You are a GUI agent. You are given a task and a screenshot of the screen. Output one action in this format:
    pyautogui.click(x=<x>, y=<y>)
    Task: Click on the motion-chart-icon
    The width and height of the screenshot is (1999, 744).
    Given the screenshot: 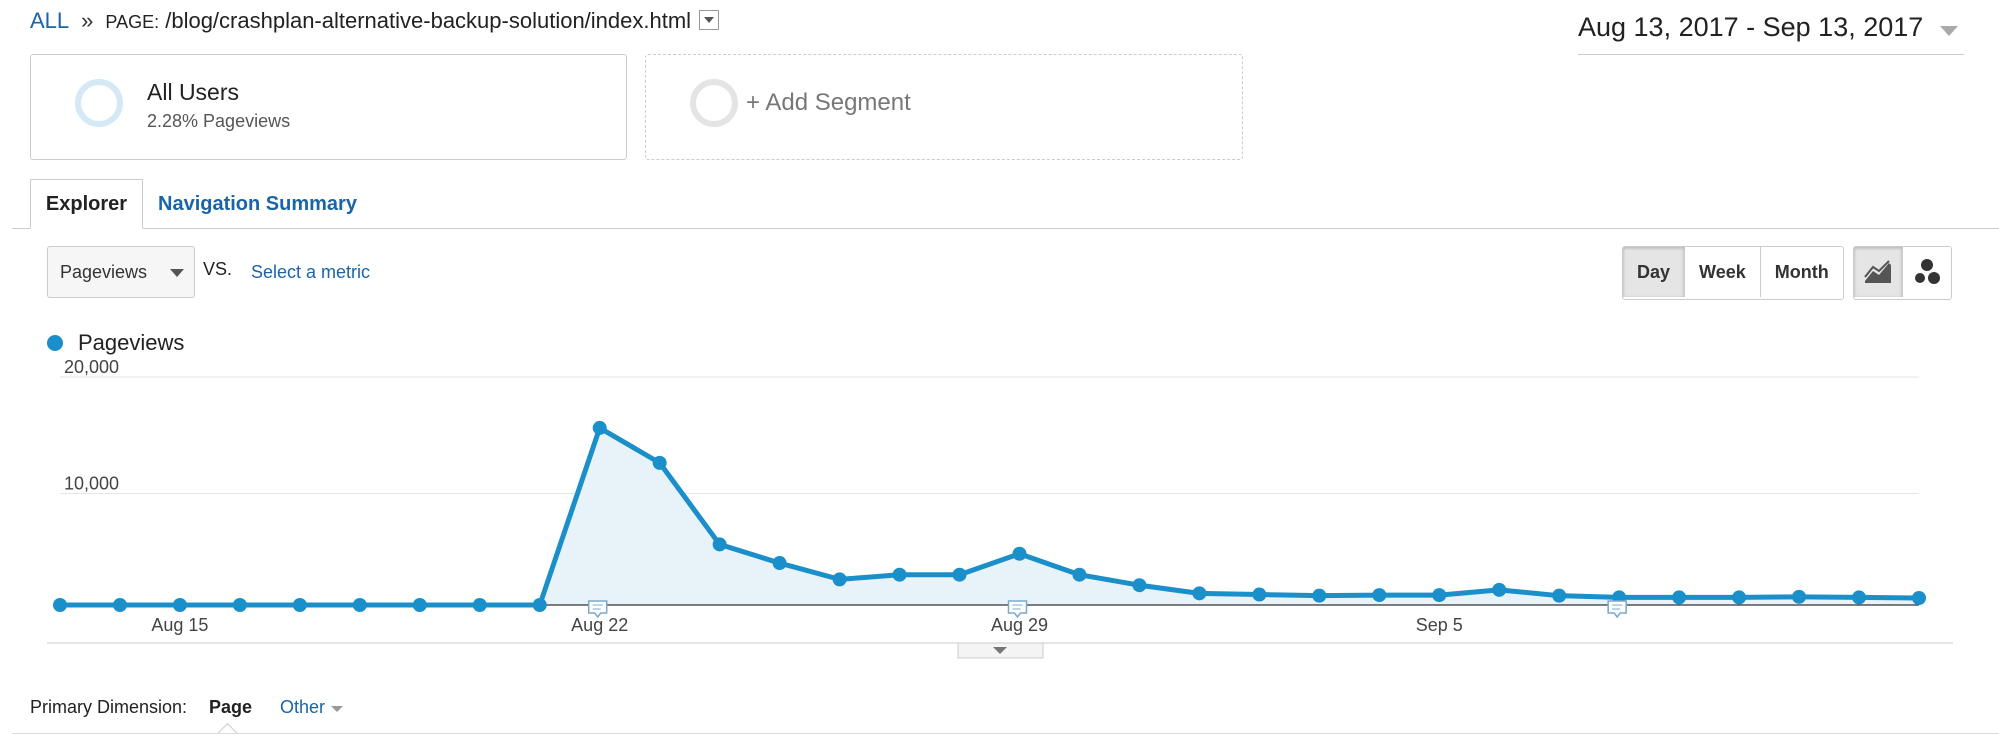 What is the action you would take?
    pyautogui.click(x=1927, y=271)
    